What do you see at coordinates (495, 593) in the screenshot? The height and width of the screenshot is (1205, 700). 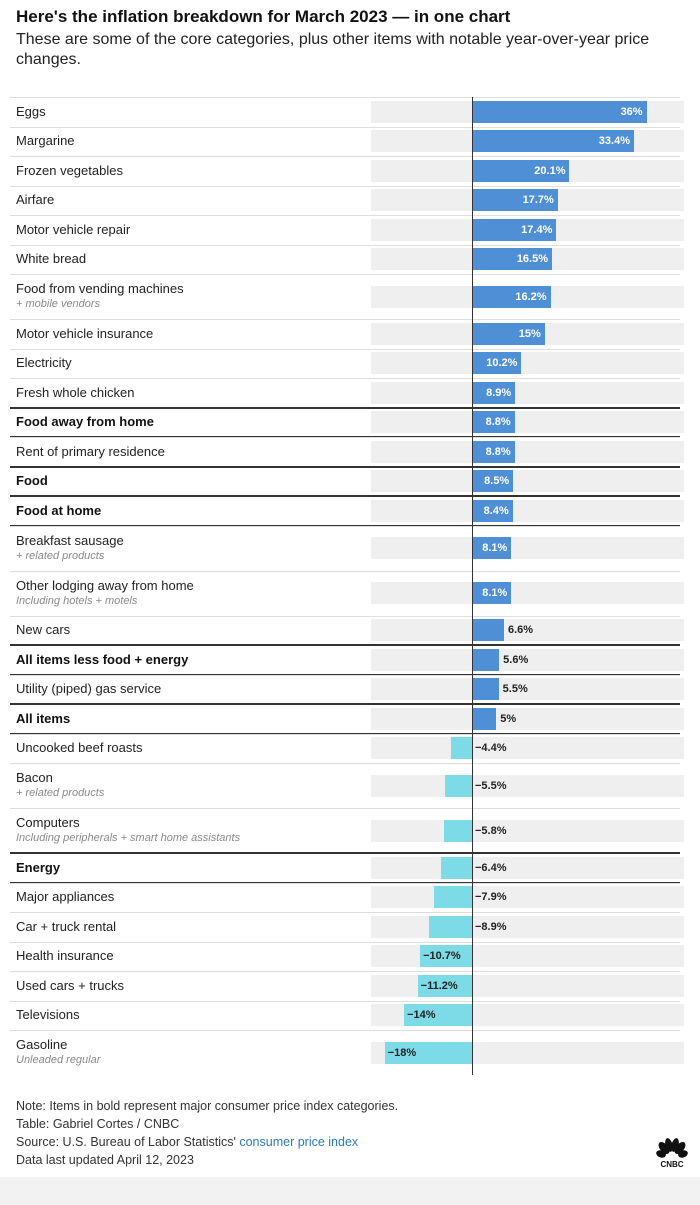 I see `bar-value-label: 8.1%` at bounding box center [495, 593].